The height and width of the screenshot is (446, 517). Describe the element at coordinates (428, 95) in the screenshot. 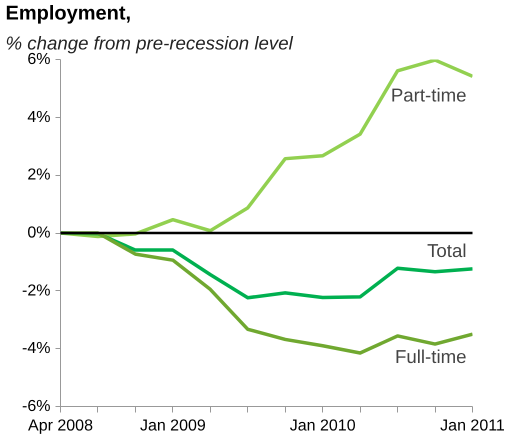

I see `series-label: Part-time` at that location.